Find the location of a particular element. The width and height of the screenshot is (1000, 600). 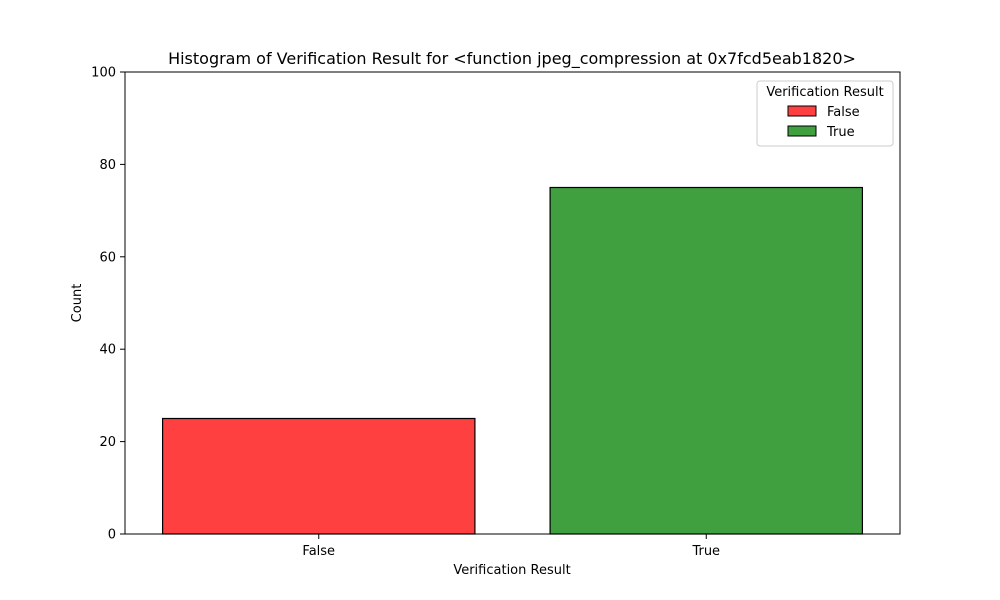

x-tick-label: False is located at coordinates (318, 551).